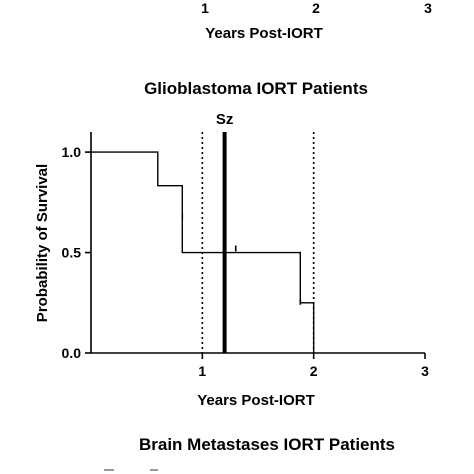 The height and width of the screenshot is (474, 474). I want to click on x-tick-label: 1, so click(202, 371).